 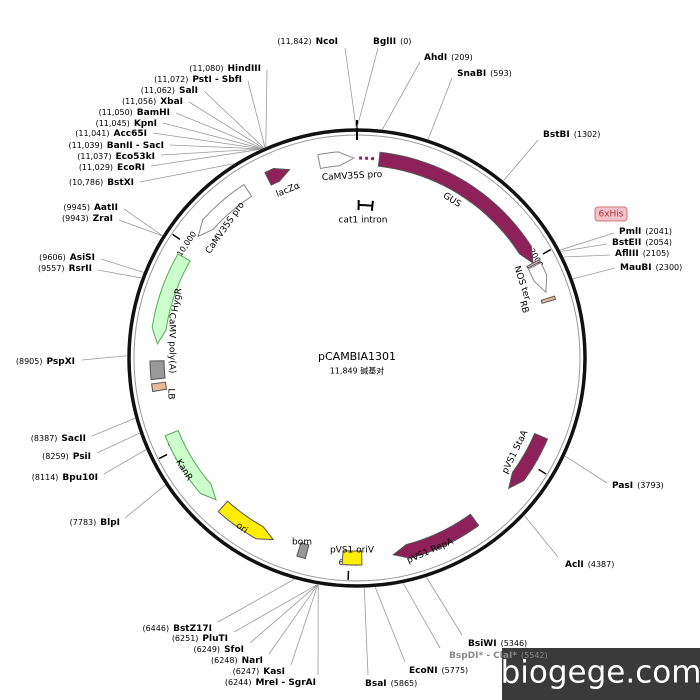 What do you see at coordinates (435, 58) in the screenshot?
I see `site-name: AhdI` at bounding box center [435, 58].